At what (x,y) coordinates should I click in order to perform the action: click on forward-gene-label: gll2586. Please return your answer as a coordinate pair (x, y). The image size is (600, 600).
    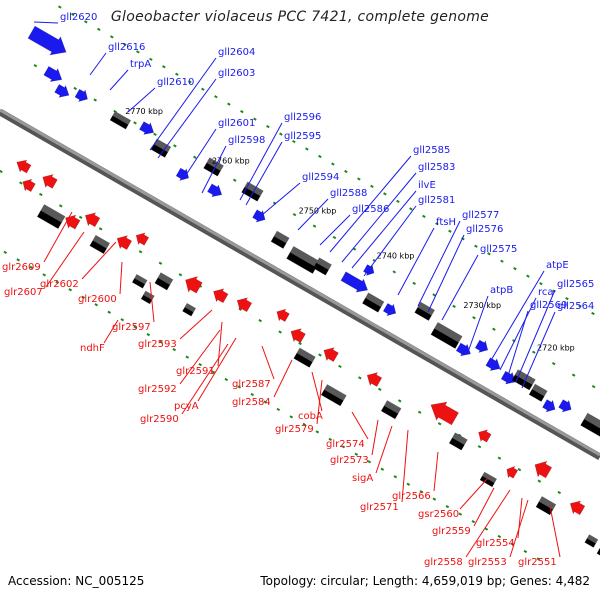
    Looking at the image, I should click on (370, 209).